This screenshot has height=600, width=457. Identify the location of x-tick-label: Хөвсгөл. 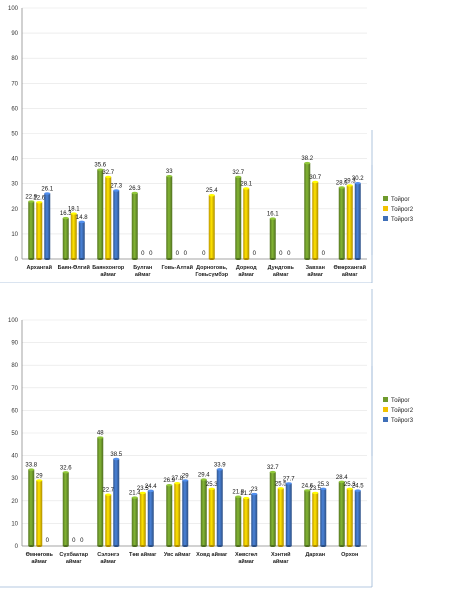
(246, 555).